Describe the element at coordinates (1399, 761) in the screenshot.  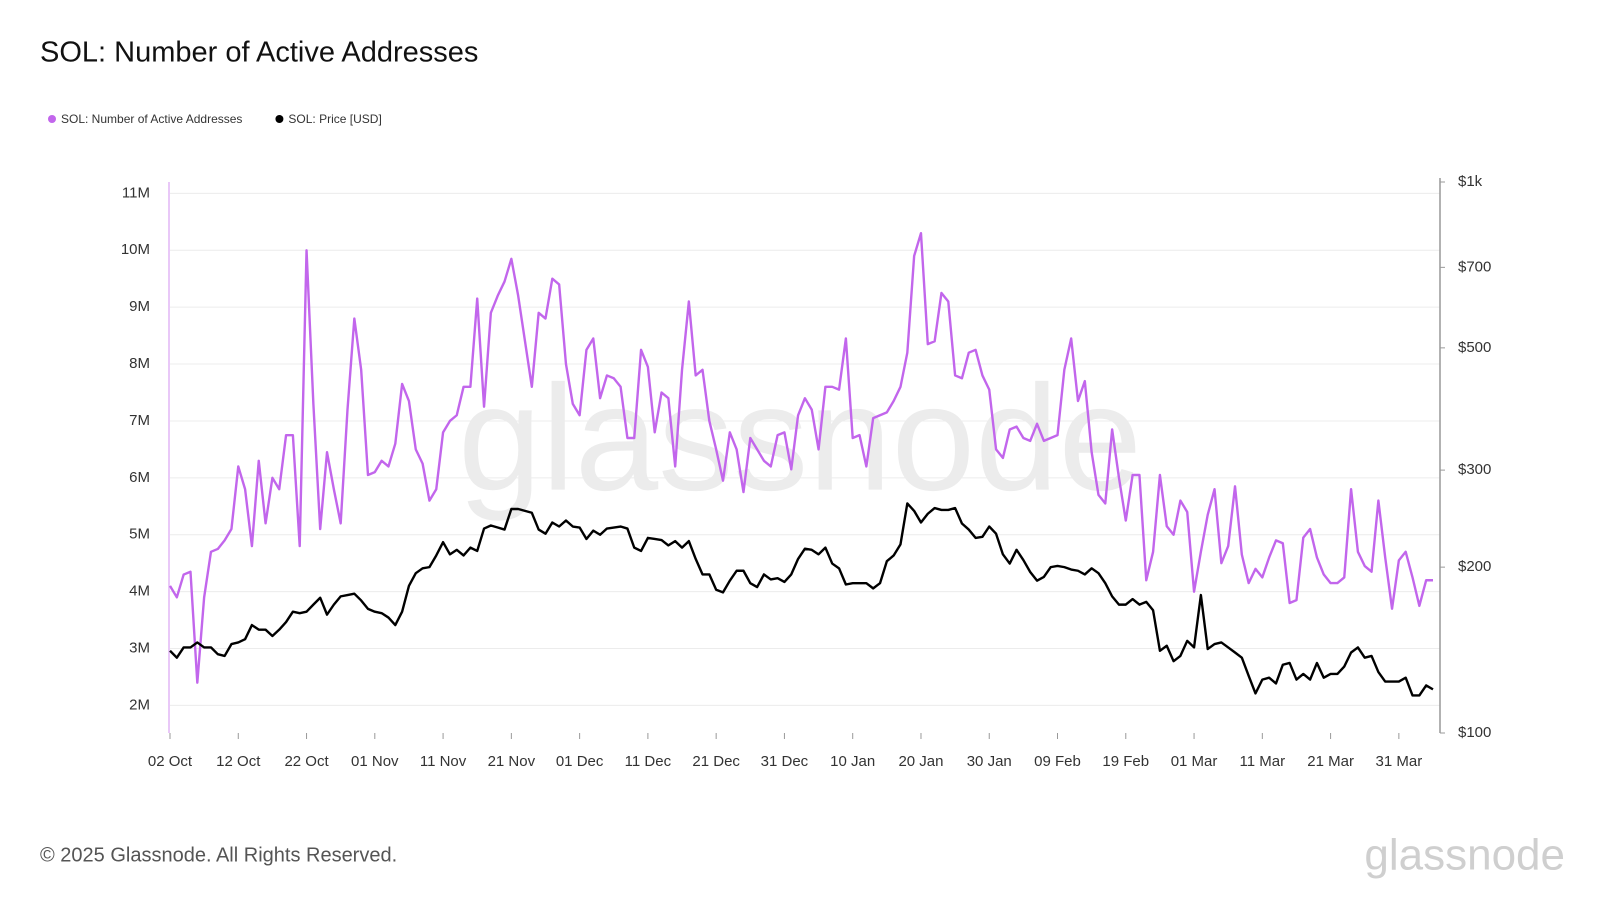
I see `x-tick-label: 31 Mar` at that location.